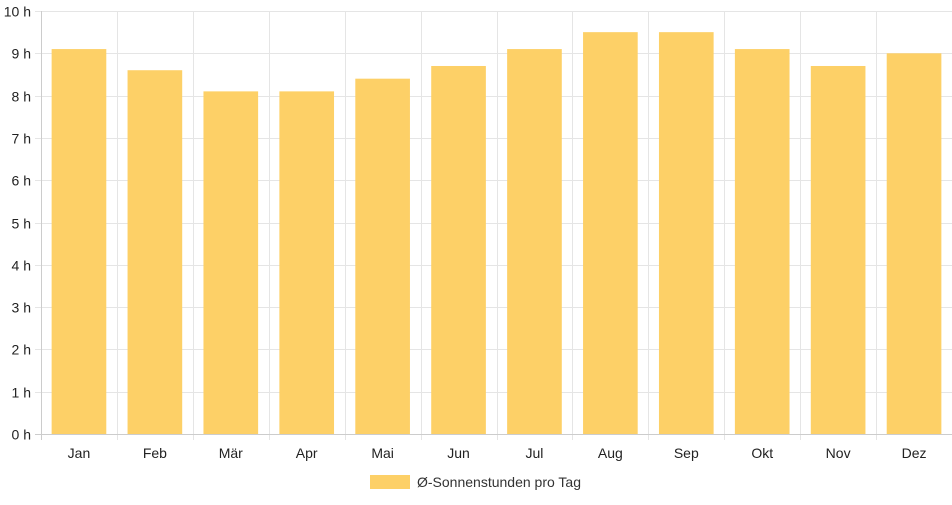 The image size is (952, 505). I want to click on y-tick-label: 4 h, so click(21, 266).